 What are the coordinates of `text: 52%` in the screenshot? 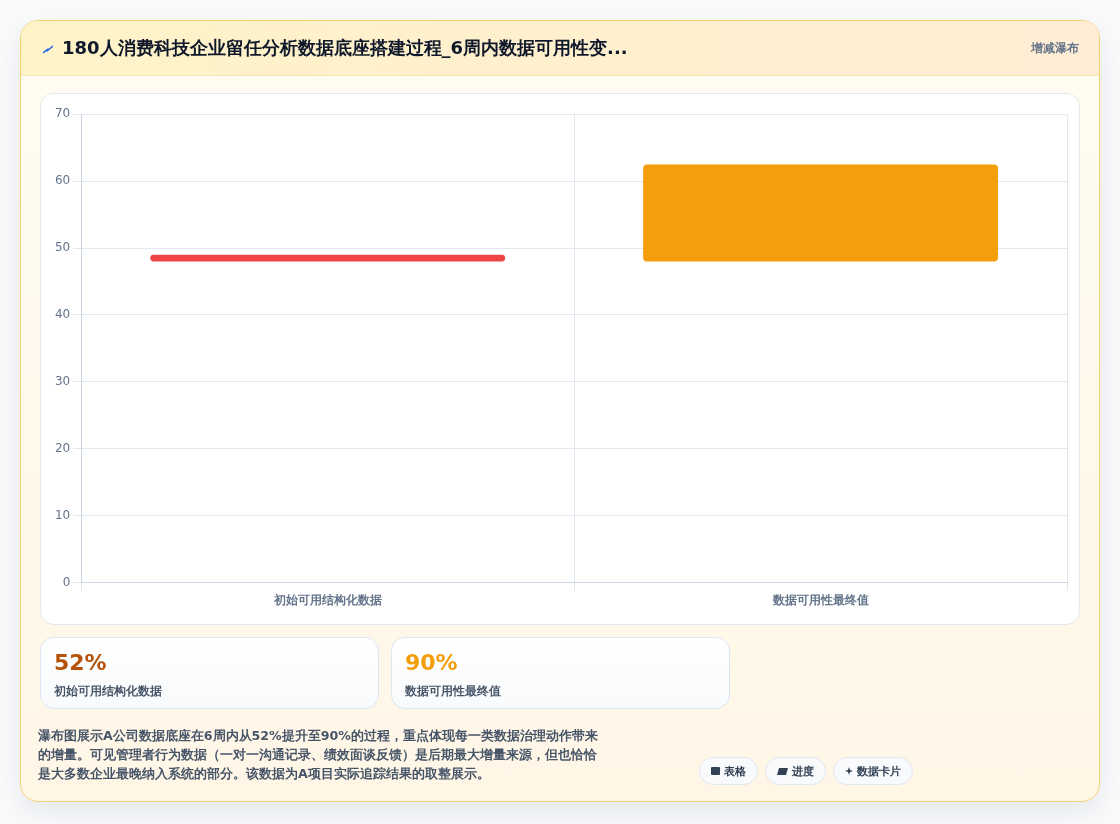 It's located at (80, 663).